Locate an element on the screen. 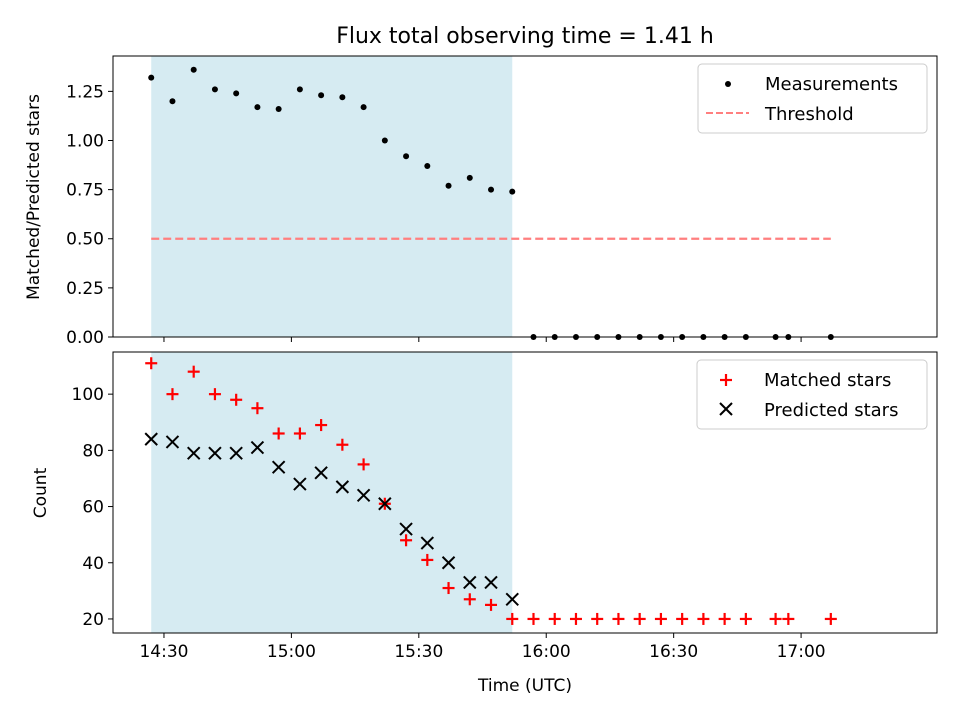  top-ylabel: Matched/Predicted stars is located at coordinates (34, 197).